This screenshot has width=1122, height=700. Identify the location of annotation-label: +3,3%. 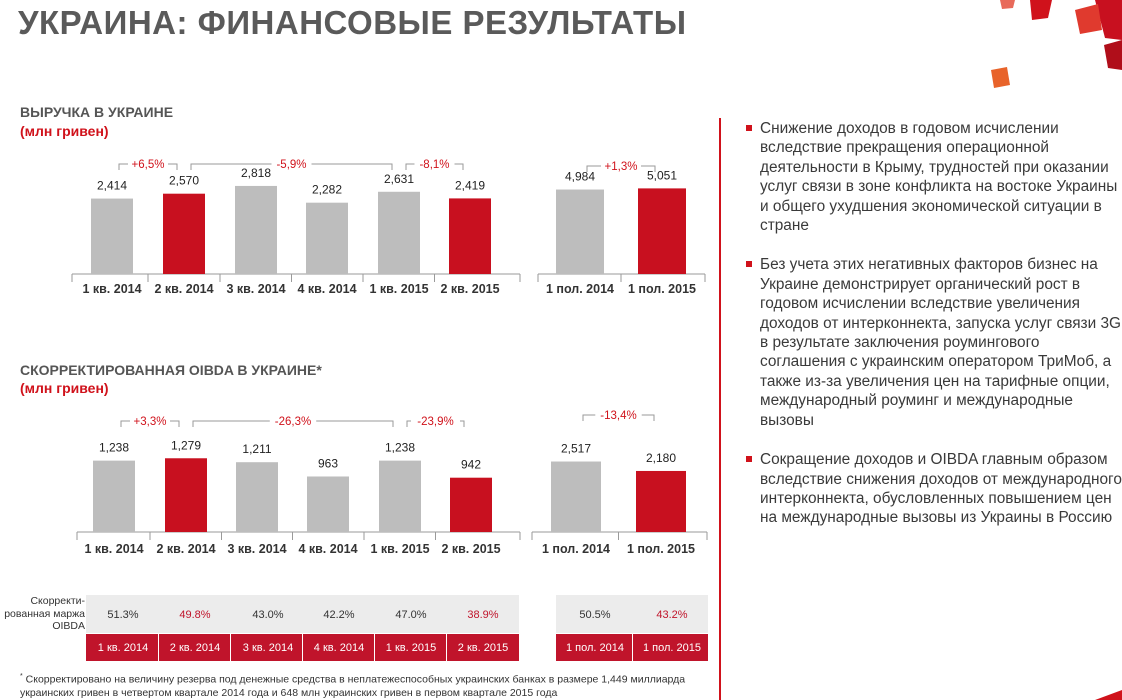
(150, 422).